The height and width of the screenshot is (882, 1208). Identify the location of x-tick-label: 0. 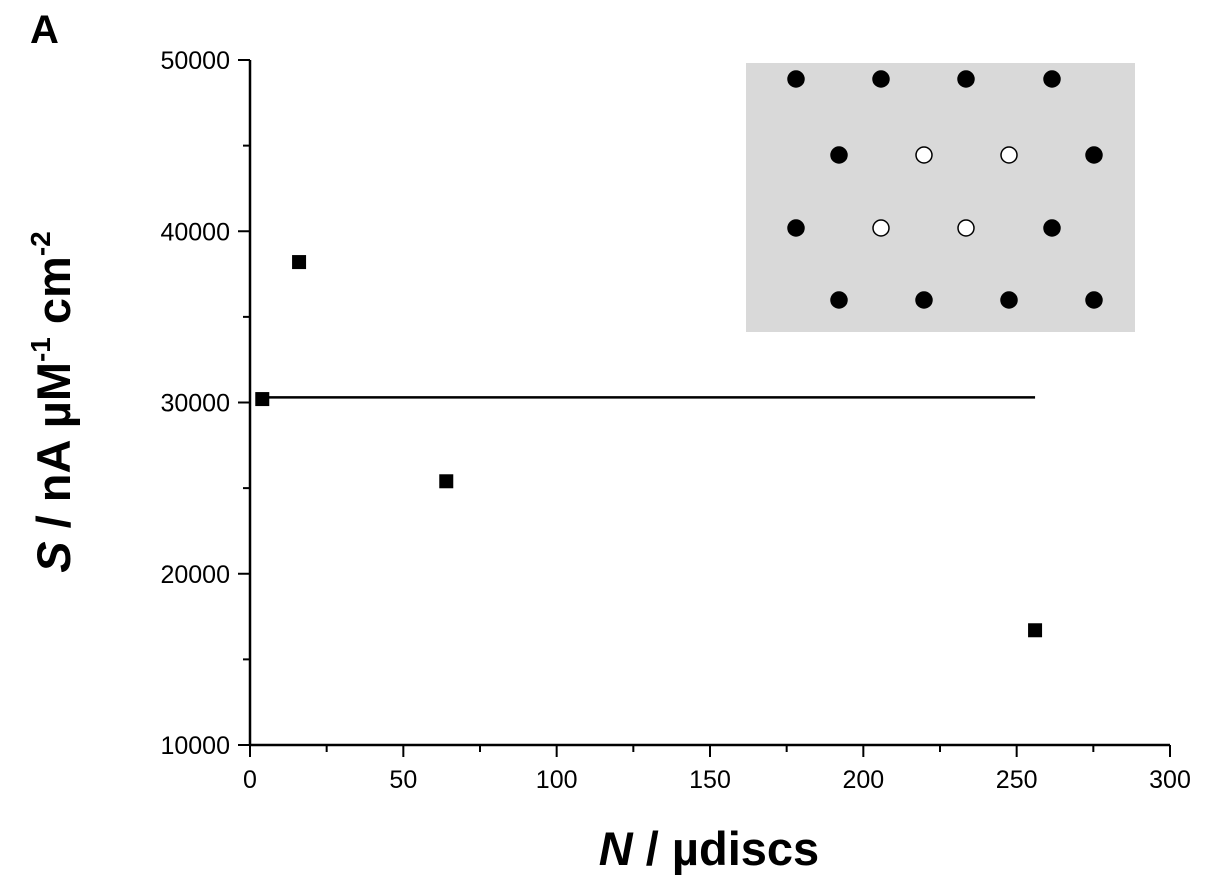
(250, 780).